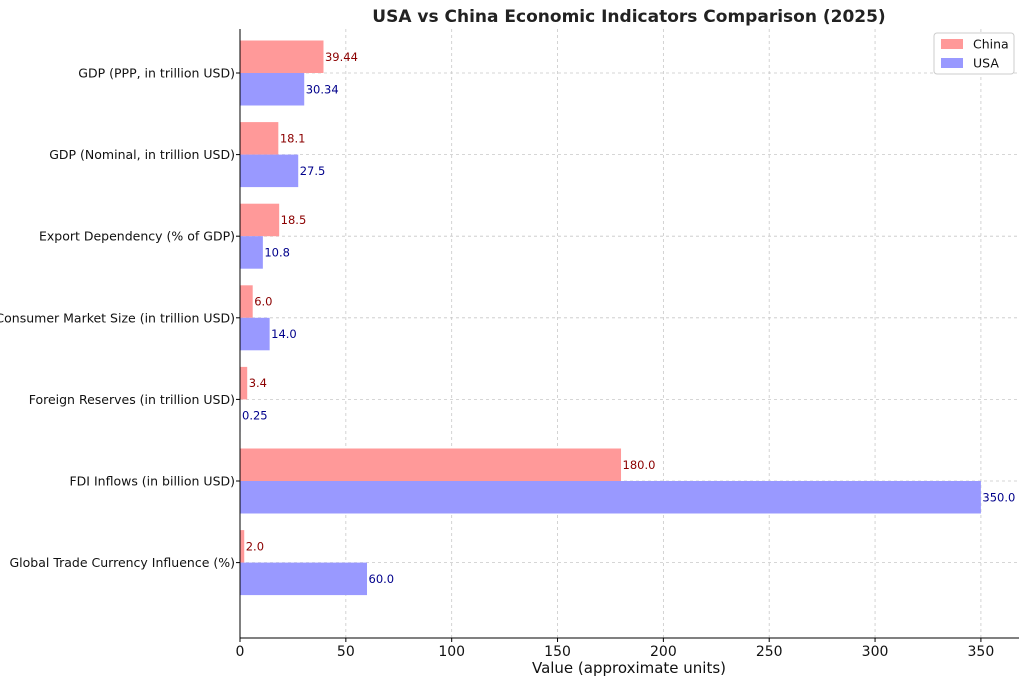 The image size is (1024, 689). What do you see at coordinates (998, 497) in the screenshot?
I see `data-label-usa: 350.0` at bounding box center [998, 497].